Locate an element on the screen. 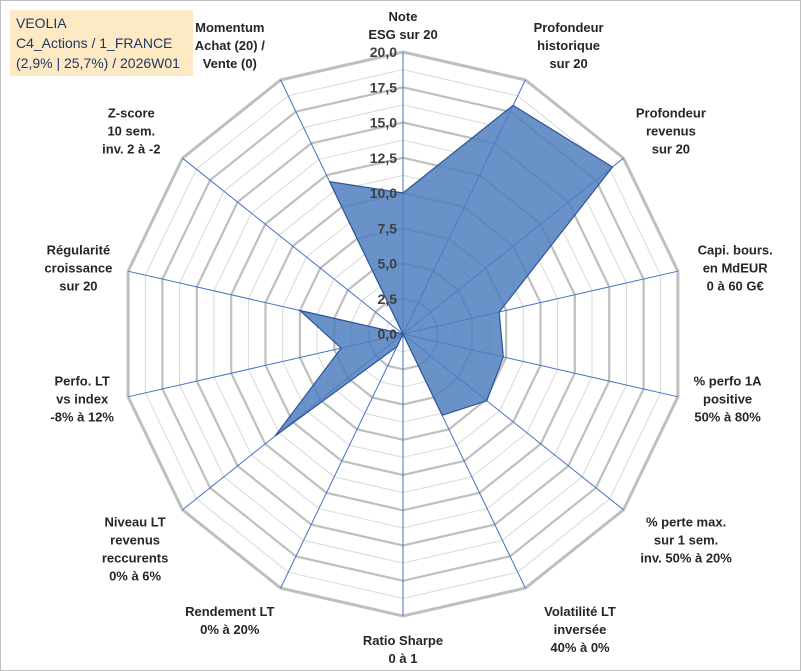  axis-label-line: vs index is located at coordinates (82, 398).